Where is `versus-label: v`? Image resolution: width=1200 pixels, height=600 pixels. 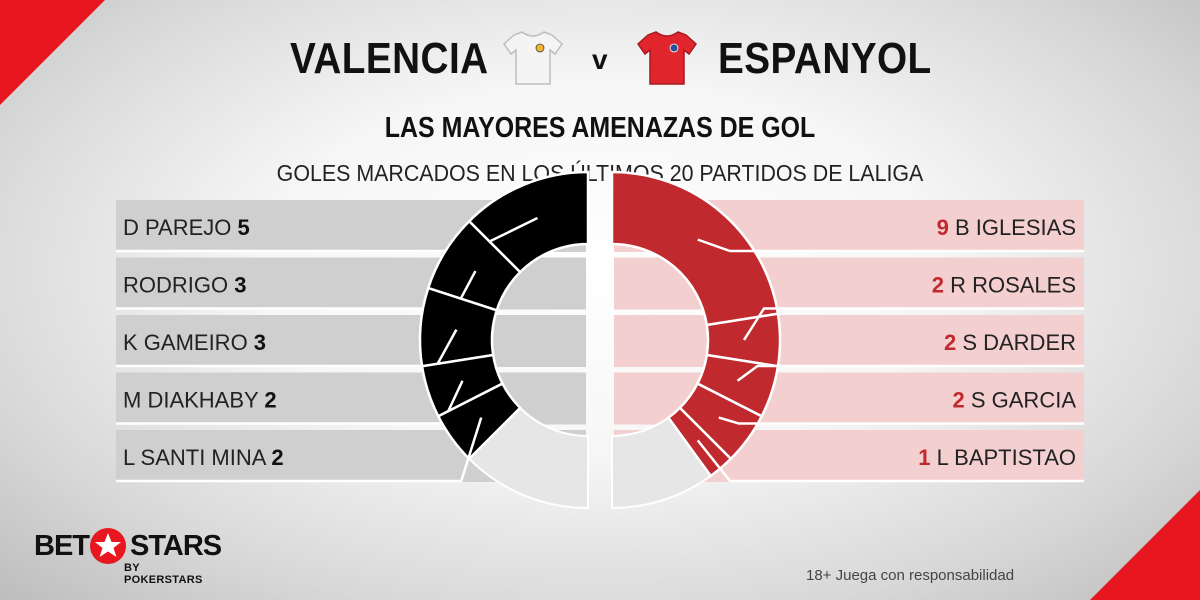
versus-label: v is located at coordinates (600, 59).